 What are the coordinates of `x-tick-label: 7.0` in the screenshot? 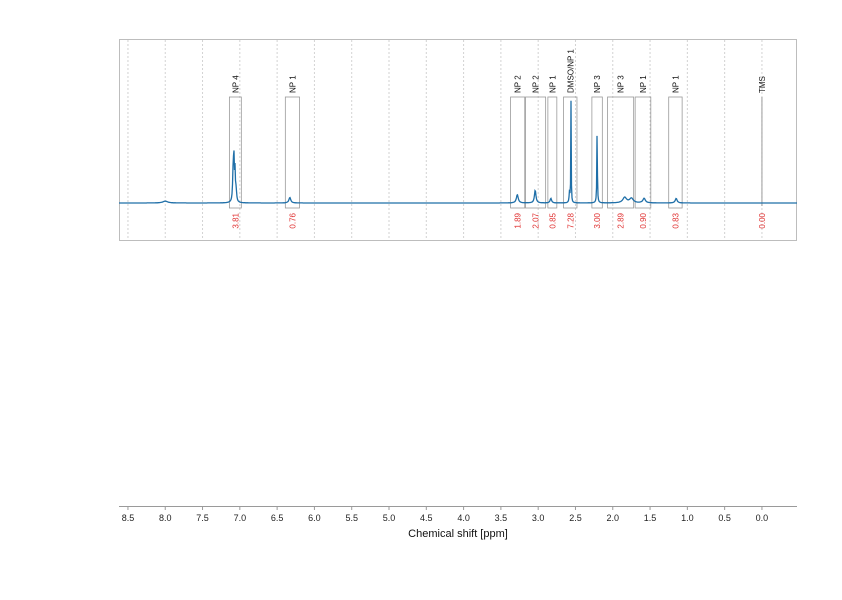 It's located at (240, 518).